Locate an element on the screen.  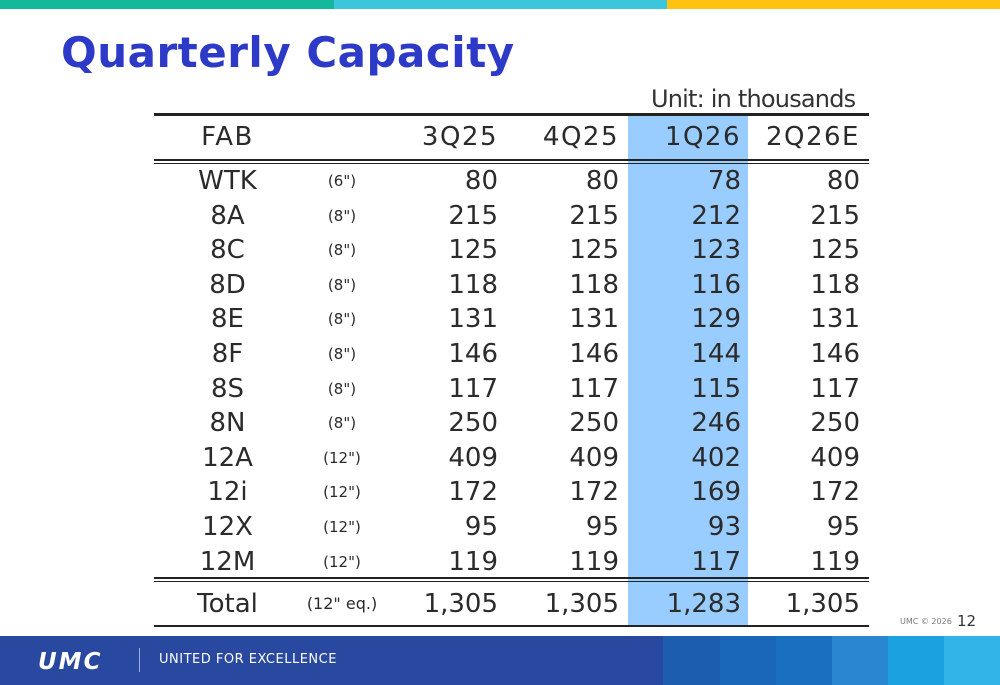
value-1q26: 115 is located at coordinates (716, 388).